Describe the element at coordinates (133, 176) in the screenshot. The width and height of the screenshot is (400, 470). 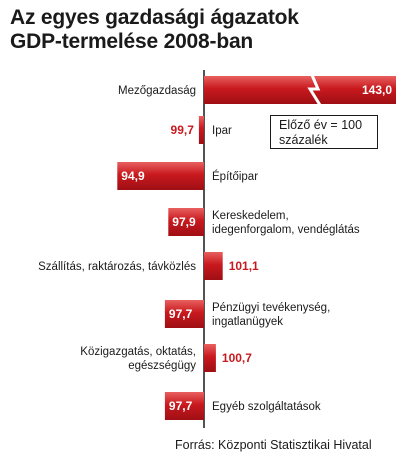
I see `value-label-2: 94,9` at that location.